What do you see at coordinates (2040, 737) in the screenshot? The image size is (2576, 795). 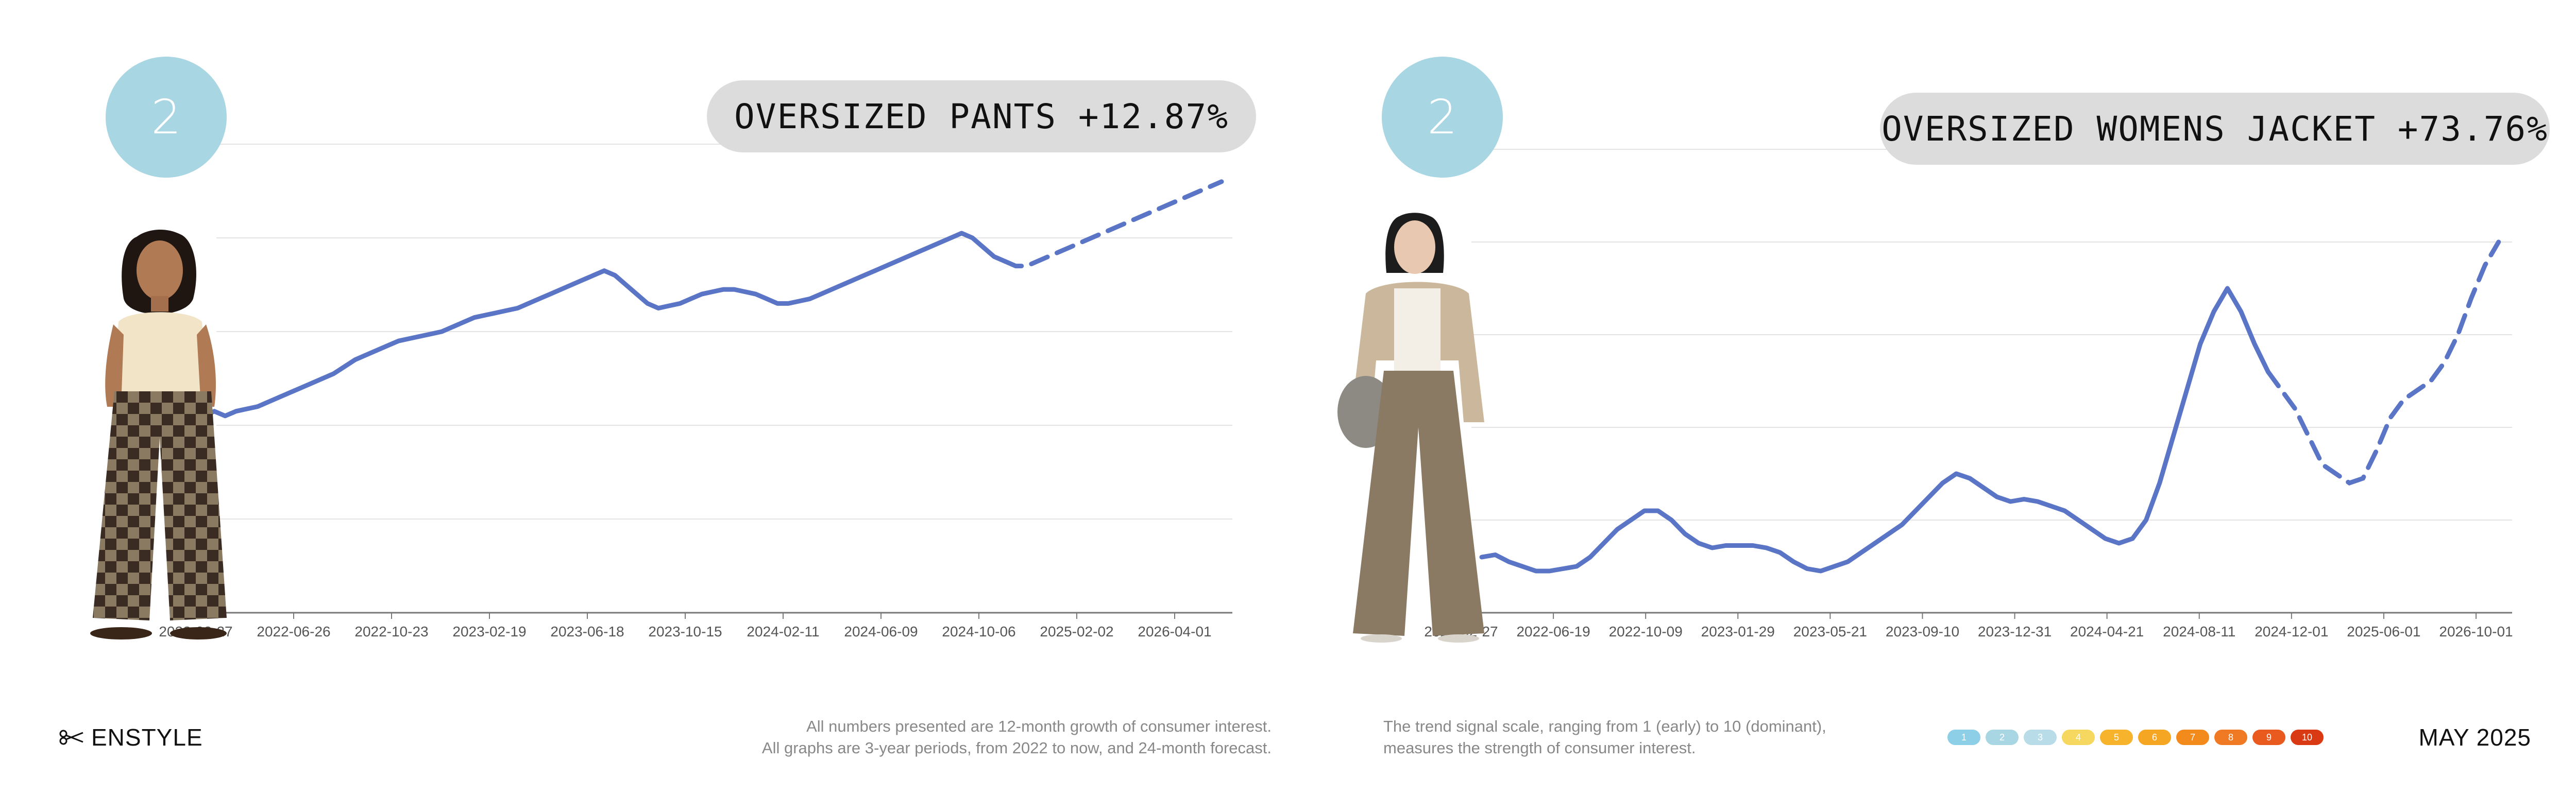 I see `scale-chip: 3` at bounding box center [2040, 737].